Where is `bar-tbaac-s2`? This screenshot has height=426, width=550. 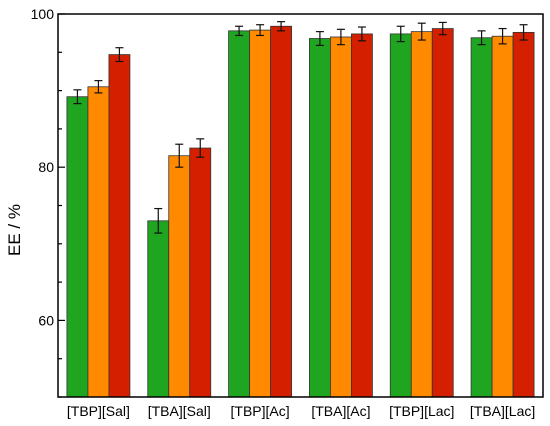 bar-tbaac-s2 is located at coordinates (341, 217).